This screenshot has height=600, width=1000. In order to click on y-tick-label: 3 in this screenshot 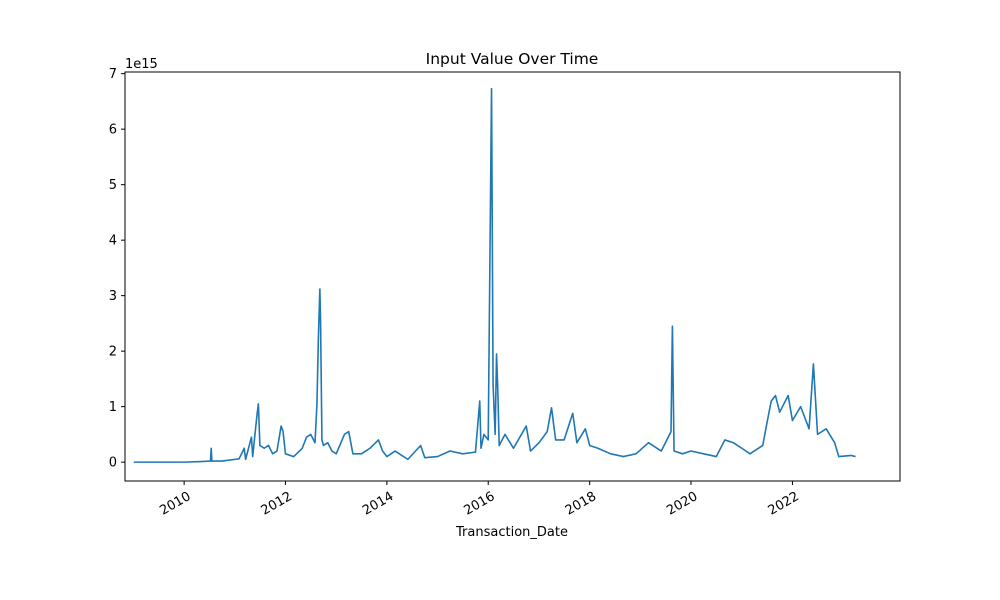, I will do `click(113, 296)`.